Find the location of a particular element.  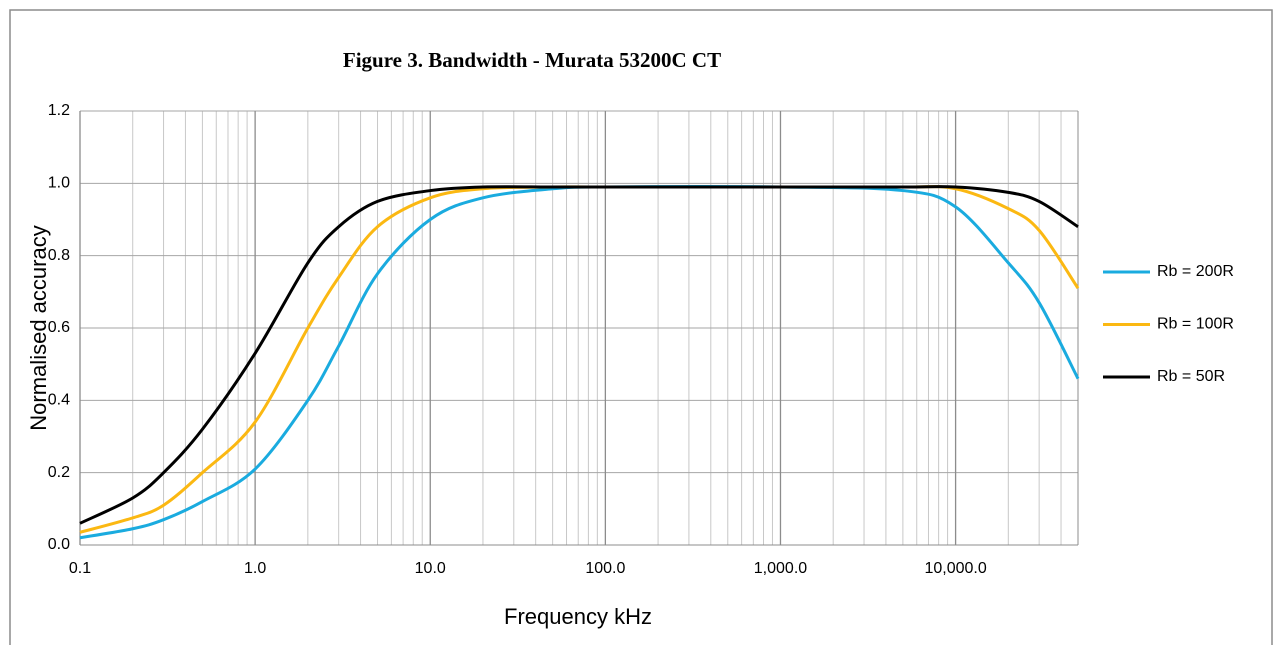

y-tick-label: 1.2 is located at coordinates (59, 110).